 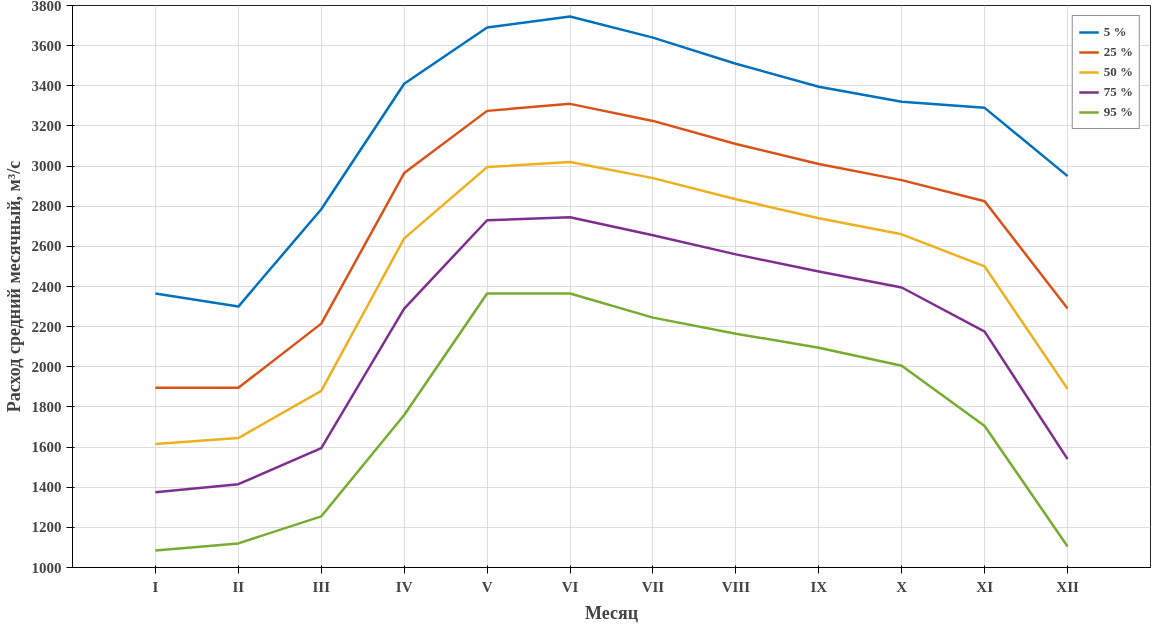 I want to click on x-tick-label: VII, so click(x=653, y=586).